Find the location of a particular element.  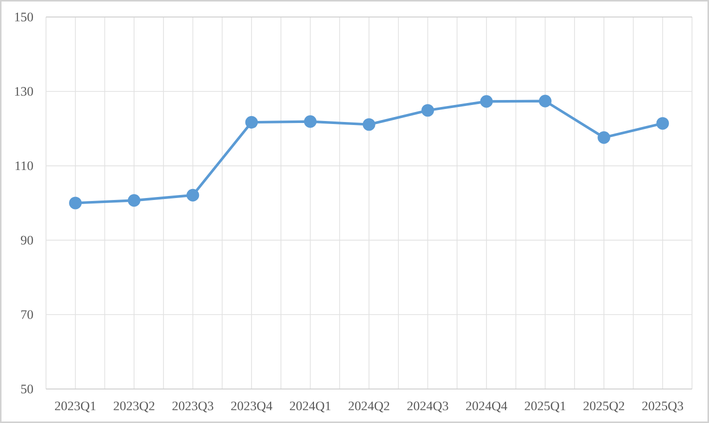

x-tick-label: 2025Q2 is located at coordinates (604, 407).